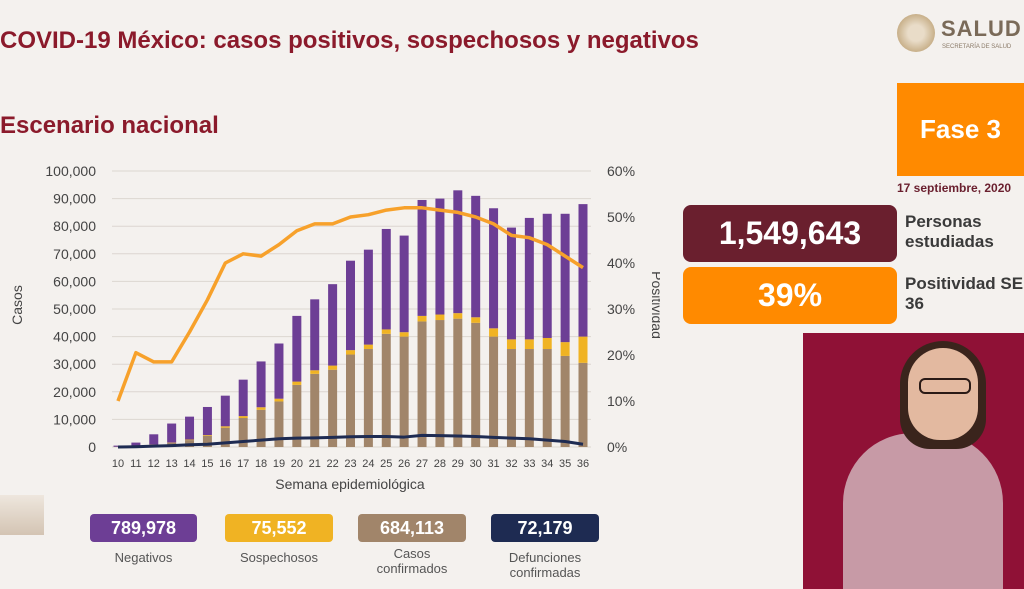 Image resolution: width=1024 pixels, height=589 pixels. I want to click on section-title: Escenario nacional, so click(109, 125).